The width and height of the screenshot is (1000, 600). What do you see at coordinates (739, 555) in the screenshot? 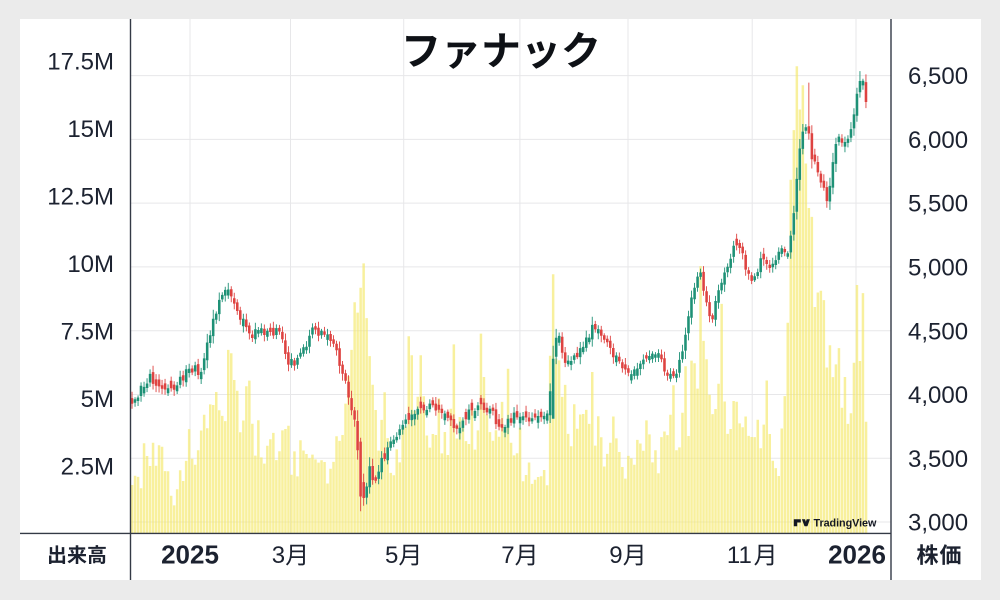
I see `svg-text: 11` at bounding box center [739, 555].